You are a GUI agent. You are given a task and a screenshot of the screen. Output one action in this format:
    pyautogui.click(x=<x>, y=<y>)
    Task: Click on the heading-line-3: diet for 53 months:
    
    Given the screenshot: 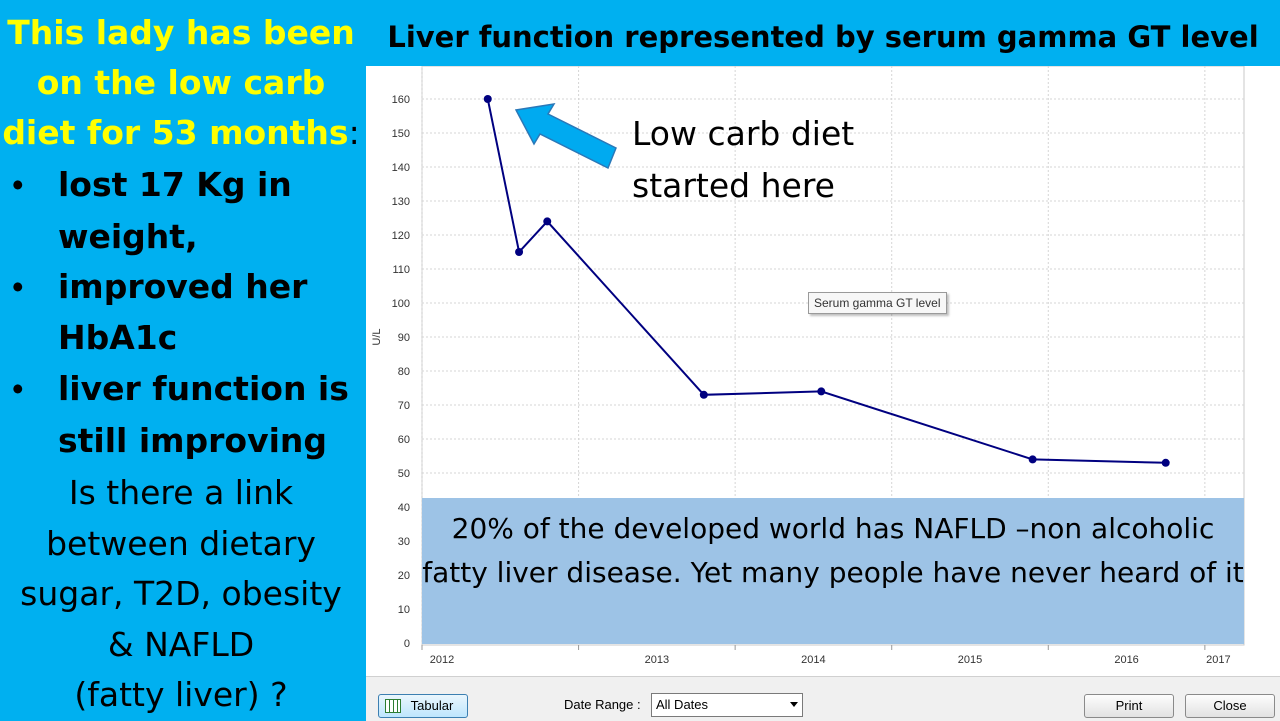 What is the action you would take?
    pyautogui.click(x=181, y=133)
    